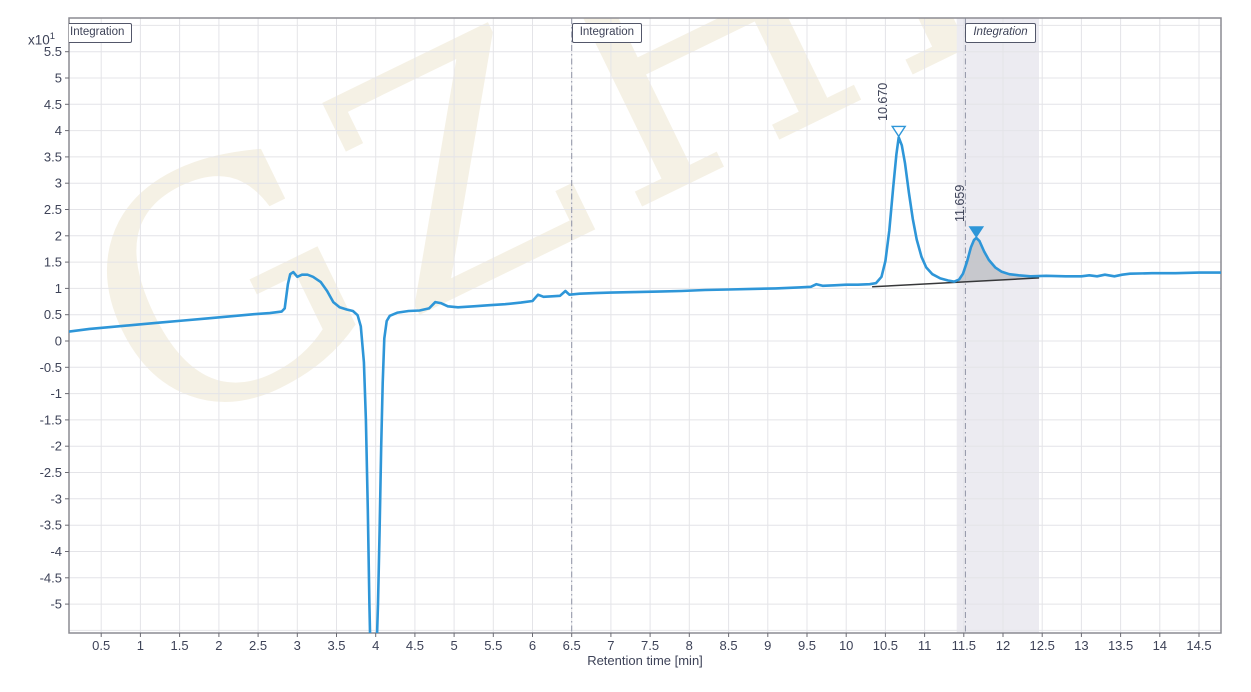 This screenshot has height=692, width=1251. What do you see at coordinates (56, 393) in the screenshot?
I see `y-tick-label: -1` at bounding box center [56, 393].